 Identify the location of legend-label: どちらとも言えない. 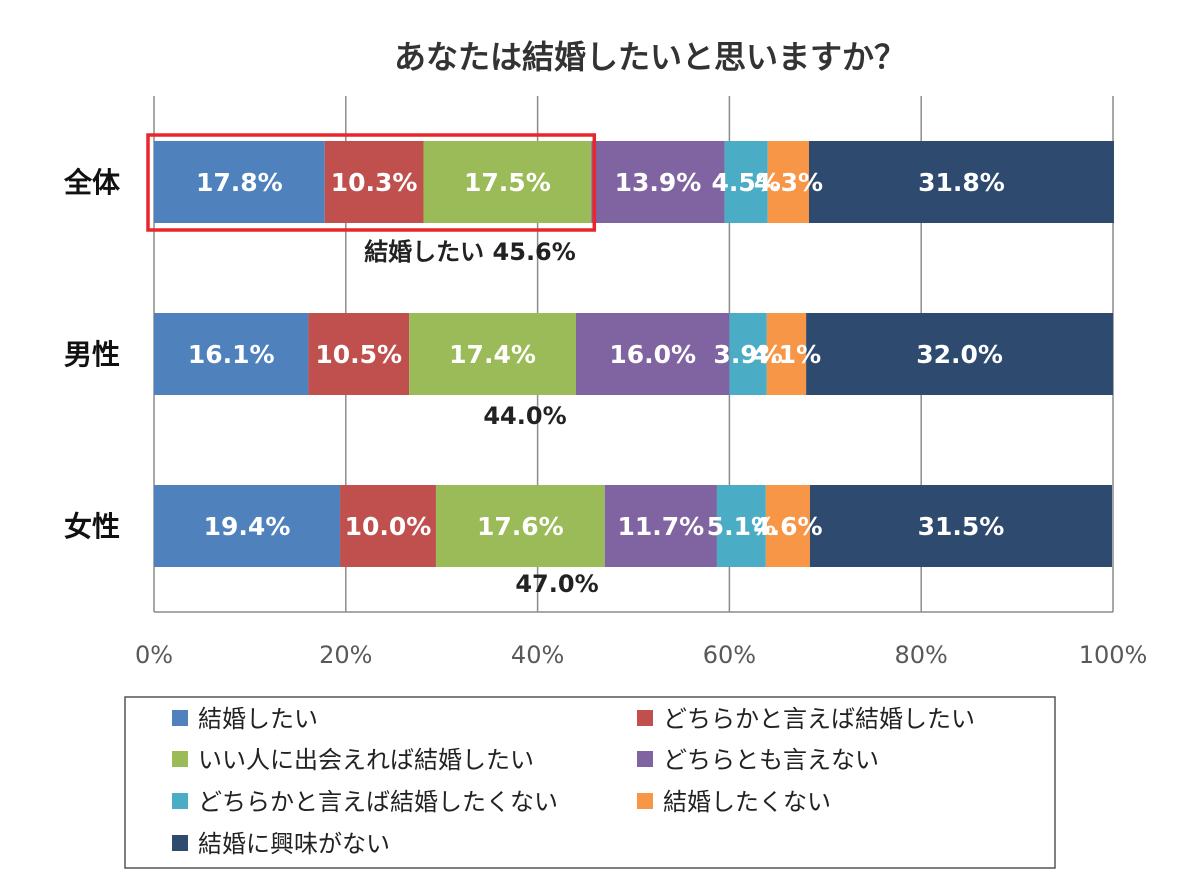
(771, 760).